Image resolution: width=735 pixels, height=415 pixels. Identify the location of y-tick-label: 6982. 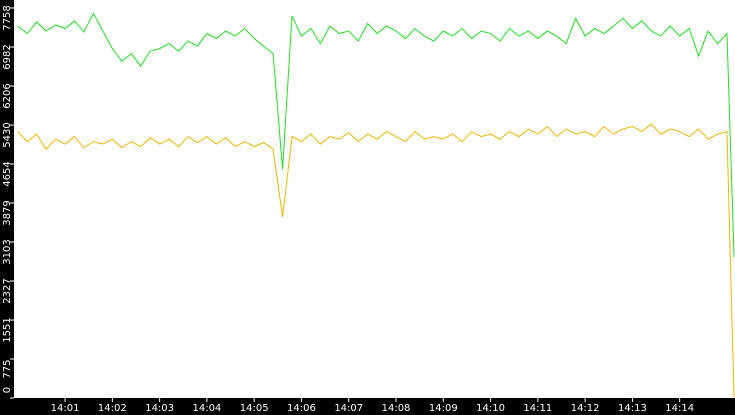
(7, 56).